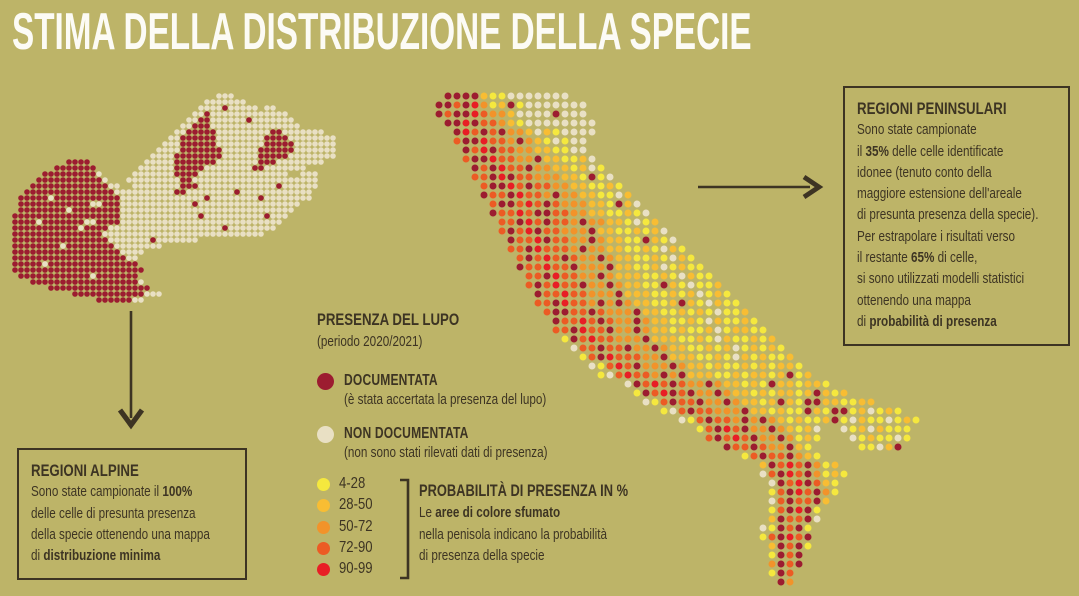 This screenshot has width=1079, height=596. What do you see at coordinates (357, 569) in the screenshot?
I see `probability-class-row: 90-99` at bounding box center [357, 569].